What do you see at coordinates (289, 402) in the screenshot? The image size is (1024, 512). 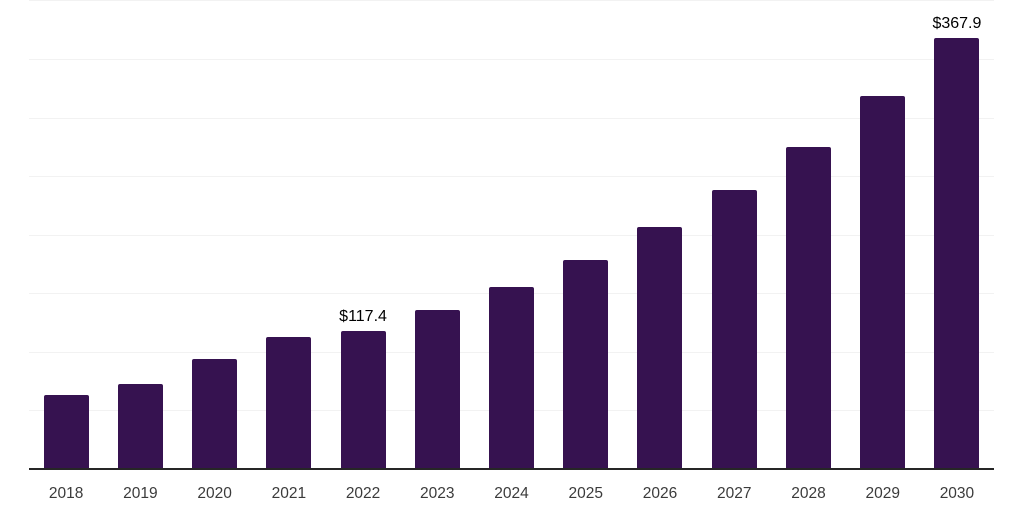 I see `bar-2021` at bounding box center [289, 402].